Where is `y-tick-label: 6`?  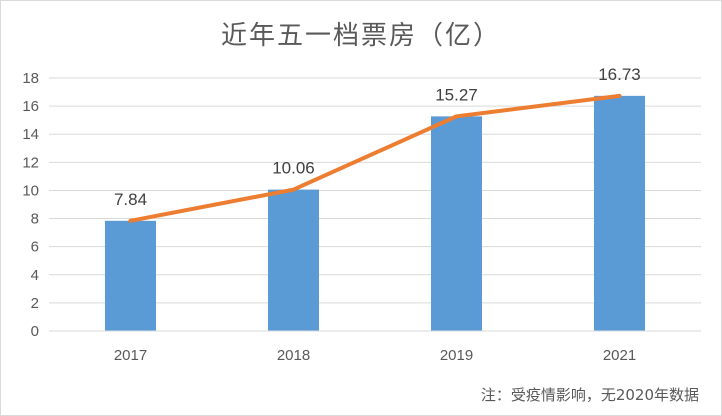 y-tick-label: 6 is located at coordinates (35, 247).